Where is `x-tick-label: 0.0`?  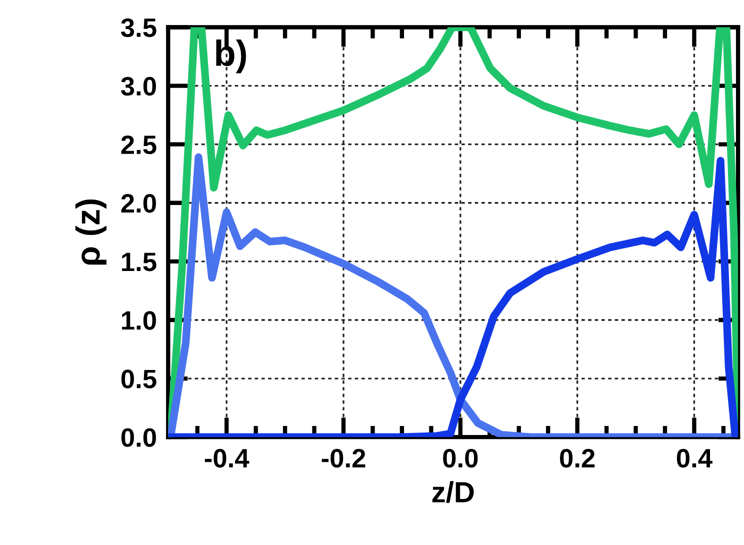 x-tick-label: 0.0 is located at coordinates (460, 458).